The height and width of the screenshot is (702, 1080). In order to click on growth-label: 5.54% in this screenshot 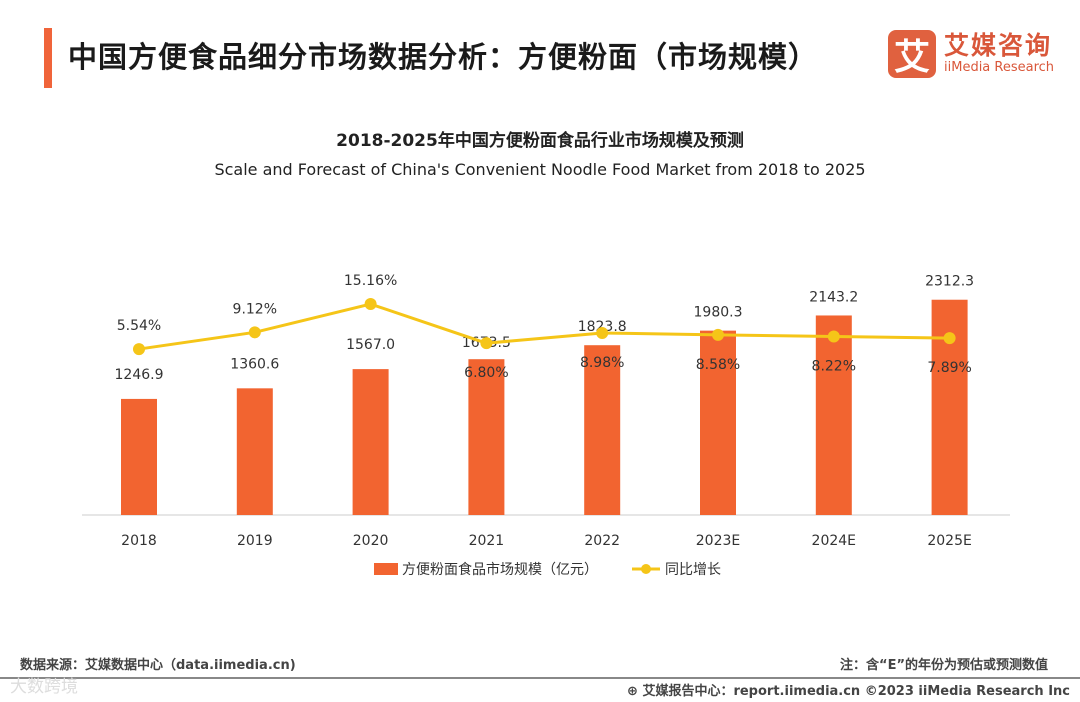, I will do `click(139, 326)`.